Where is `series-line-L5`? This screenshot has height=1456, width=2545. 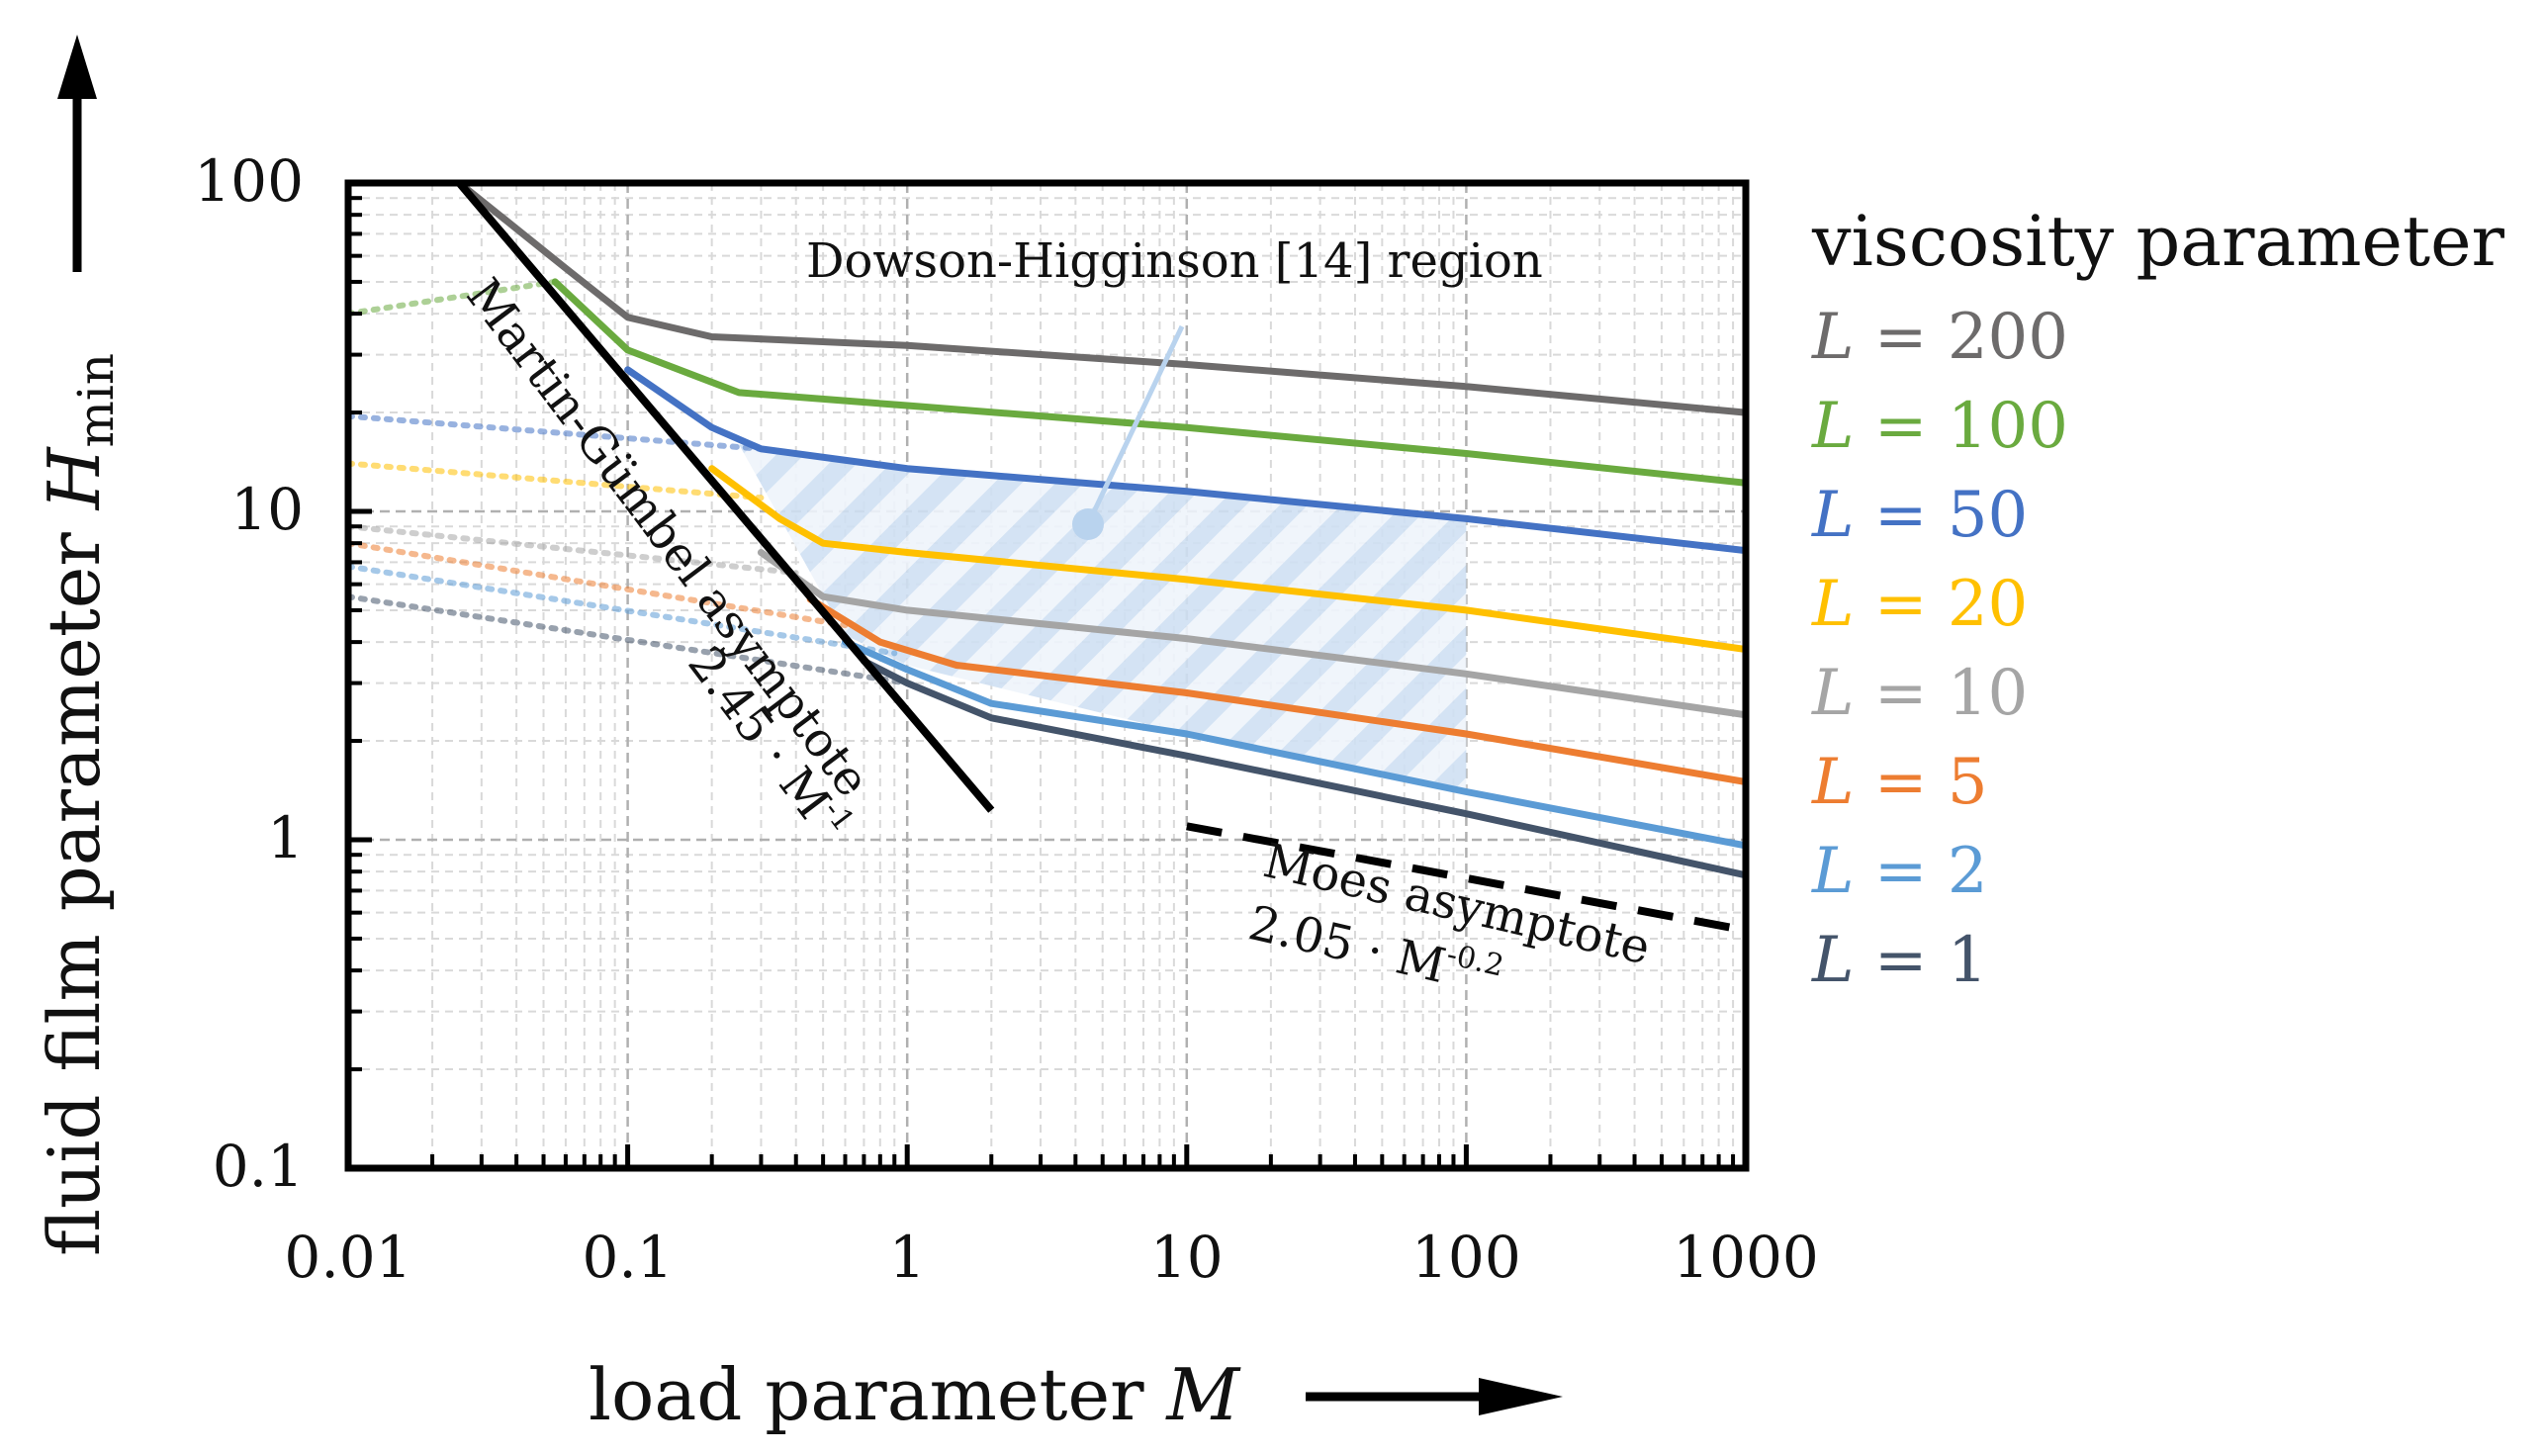
series-line-L5 is located at coordinates (1276, 690).